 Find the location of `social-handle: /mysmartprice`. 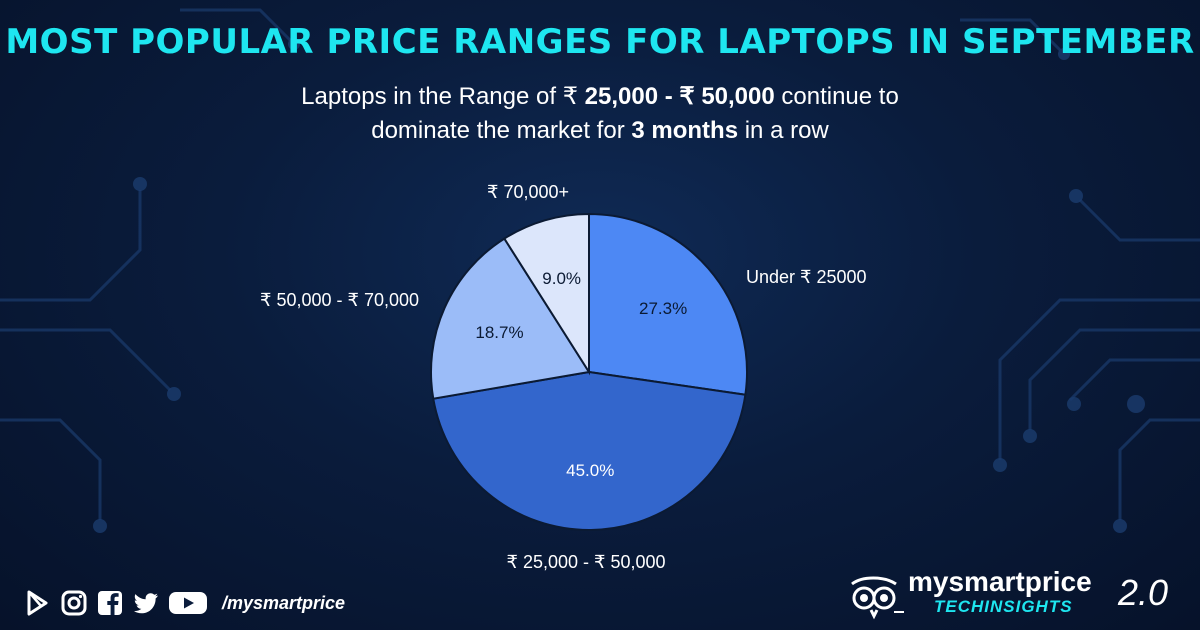

social-handle: /mysmartprice is located at coordinates (284, 602).